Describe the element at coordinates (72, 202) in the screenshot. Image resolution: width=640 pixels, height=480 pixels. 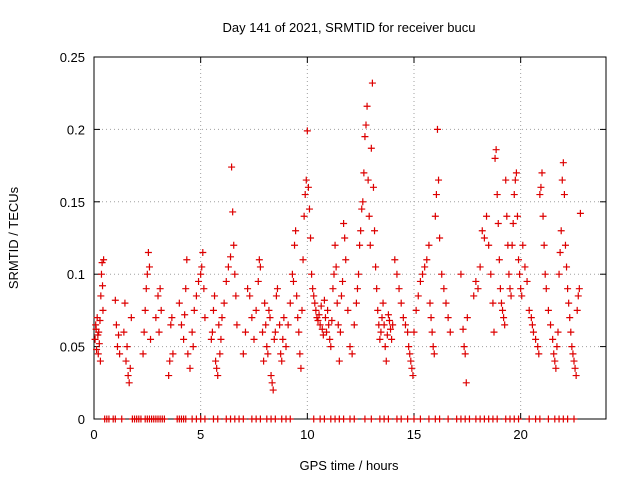
I see `y-tick-label: 0.15` at that location.